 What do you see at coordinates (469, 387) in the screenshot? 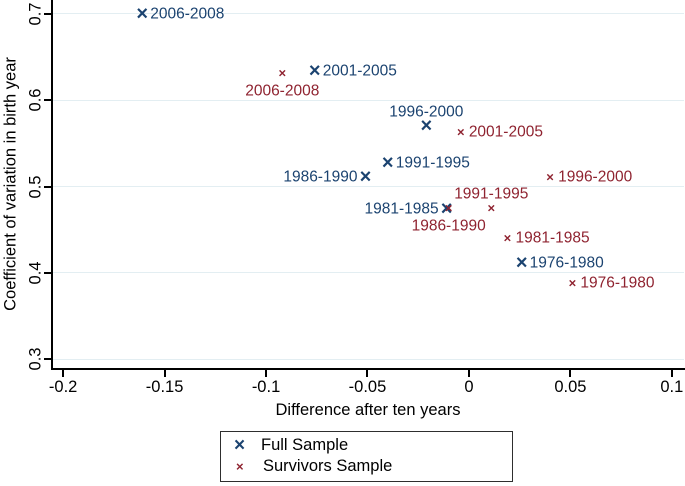
I see `x-tick-label: 0` at bounding box center [469, 387].